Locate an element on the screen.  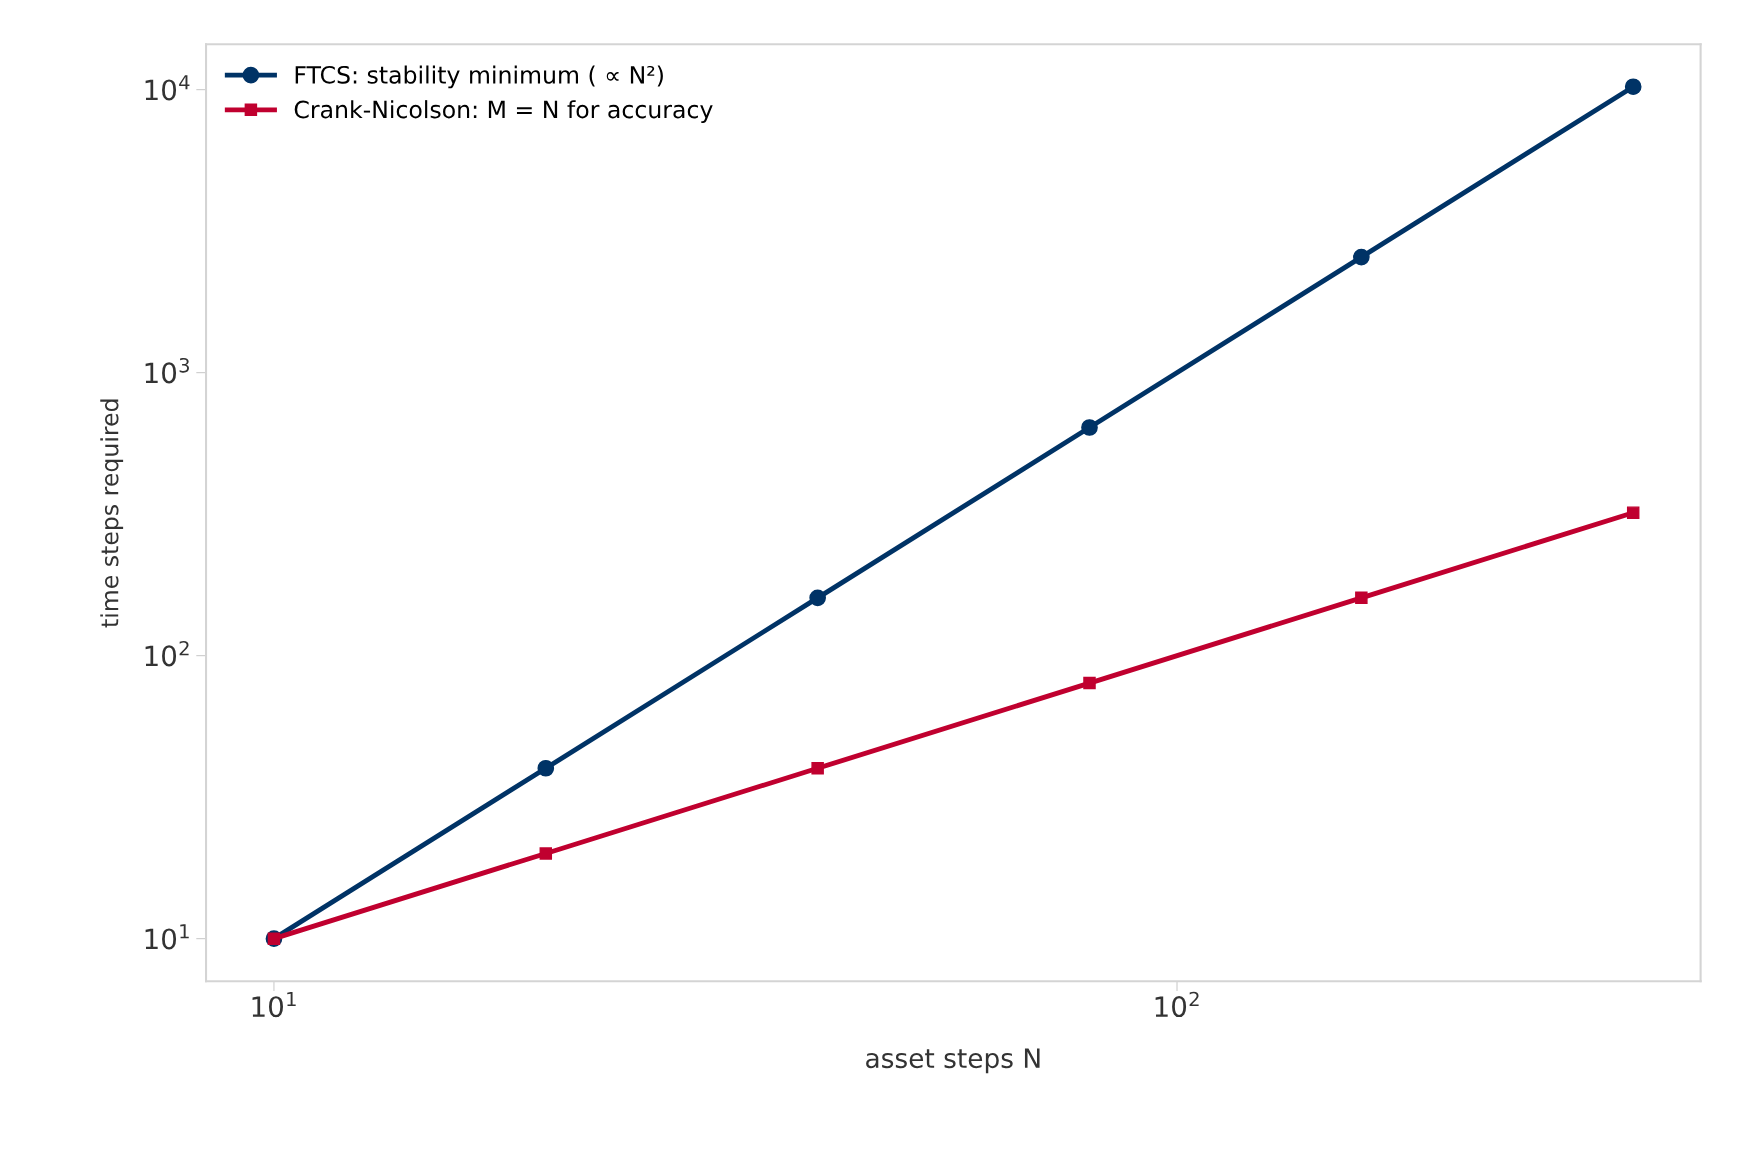
x-axis-title: asset steps N is located at coordinates (953, 1061).